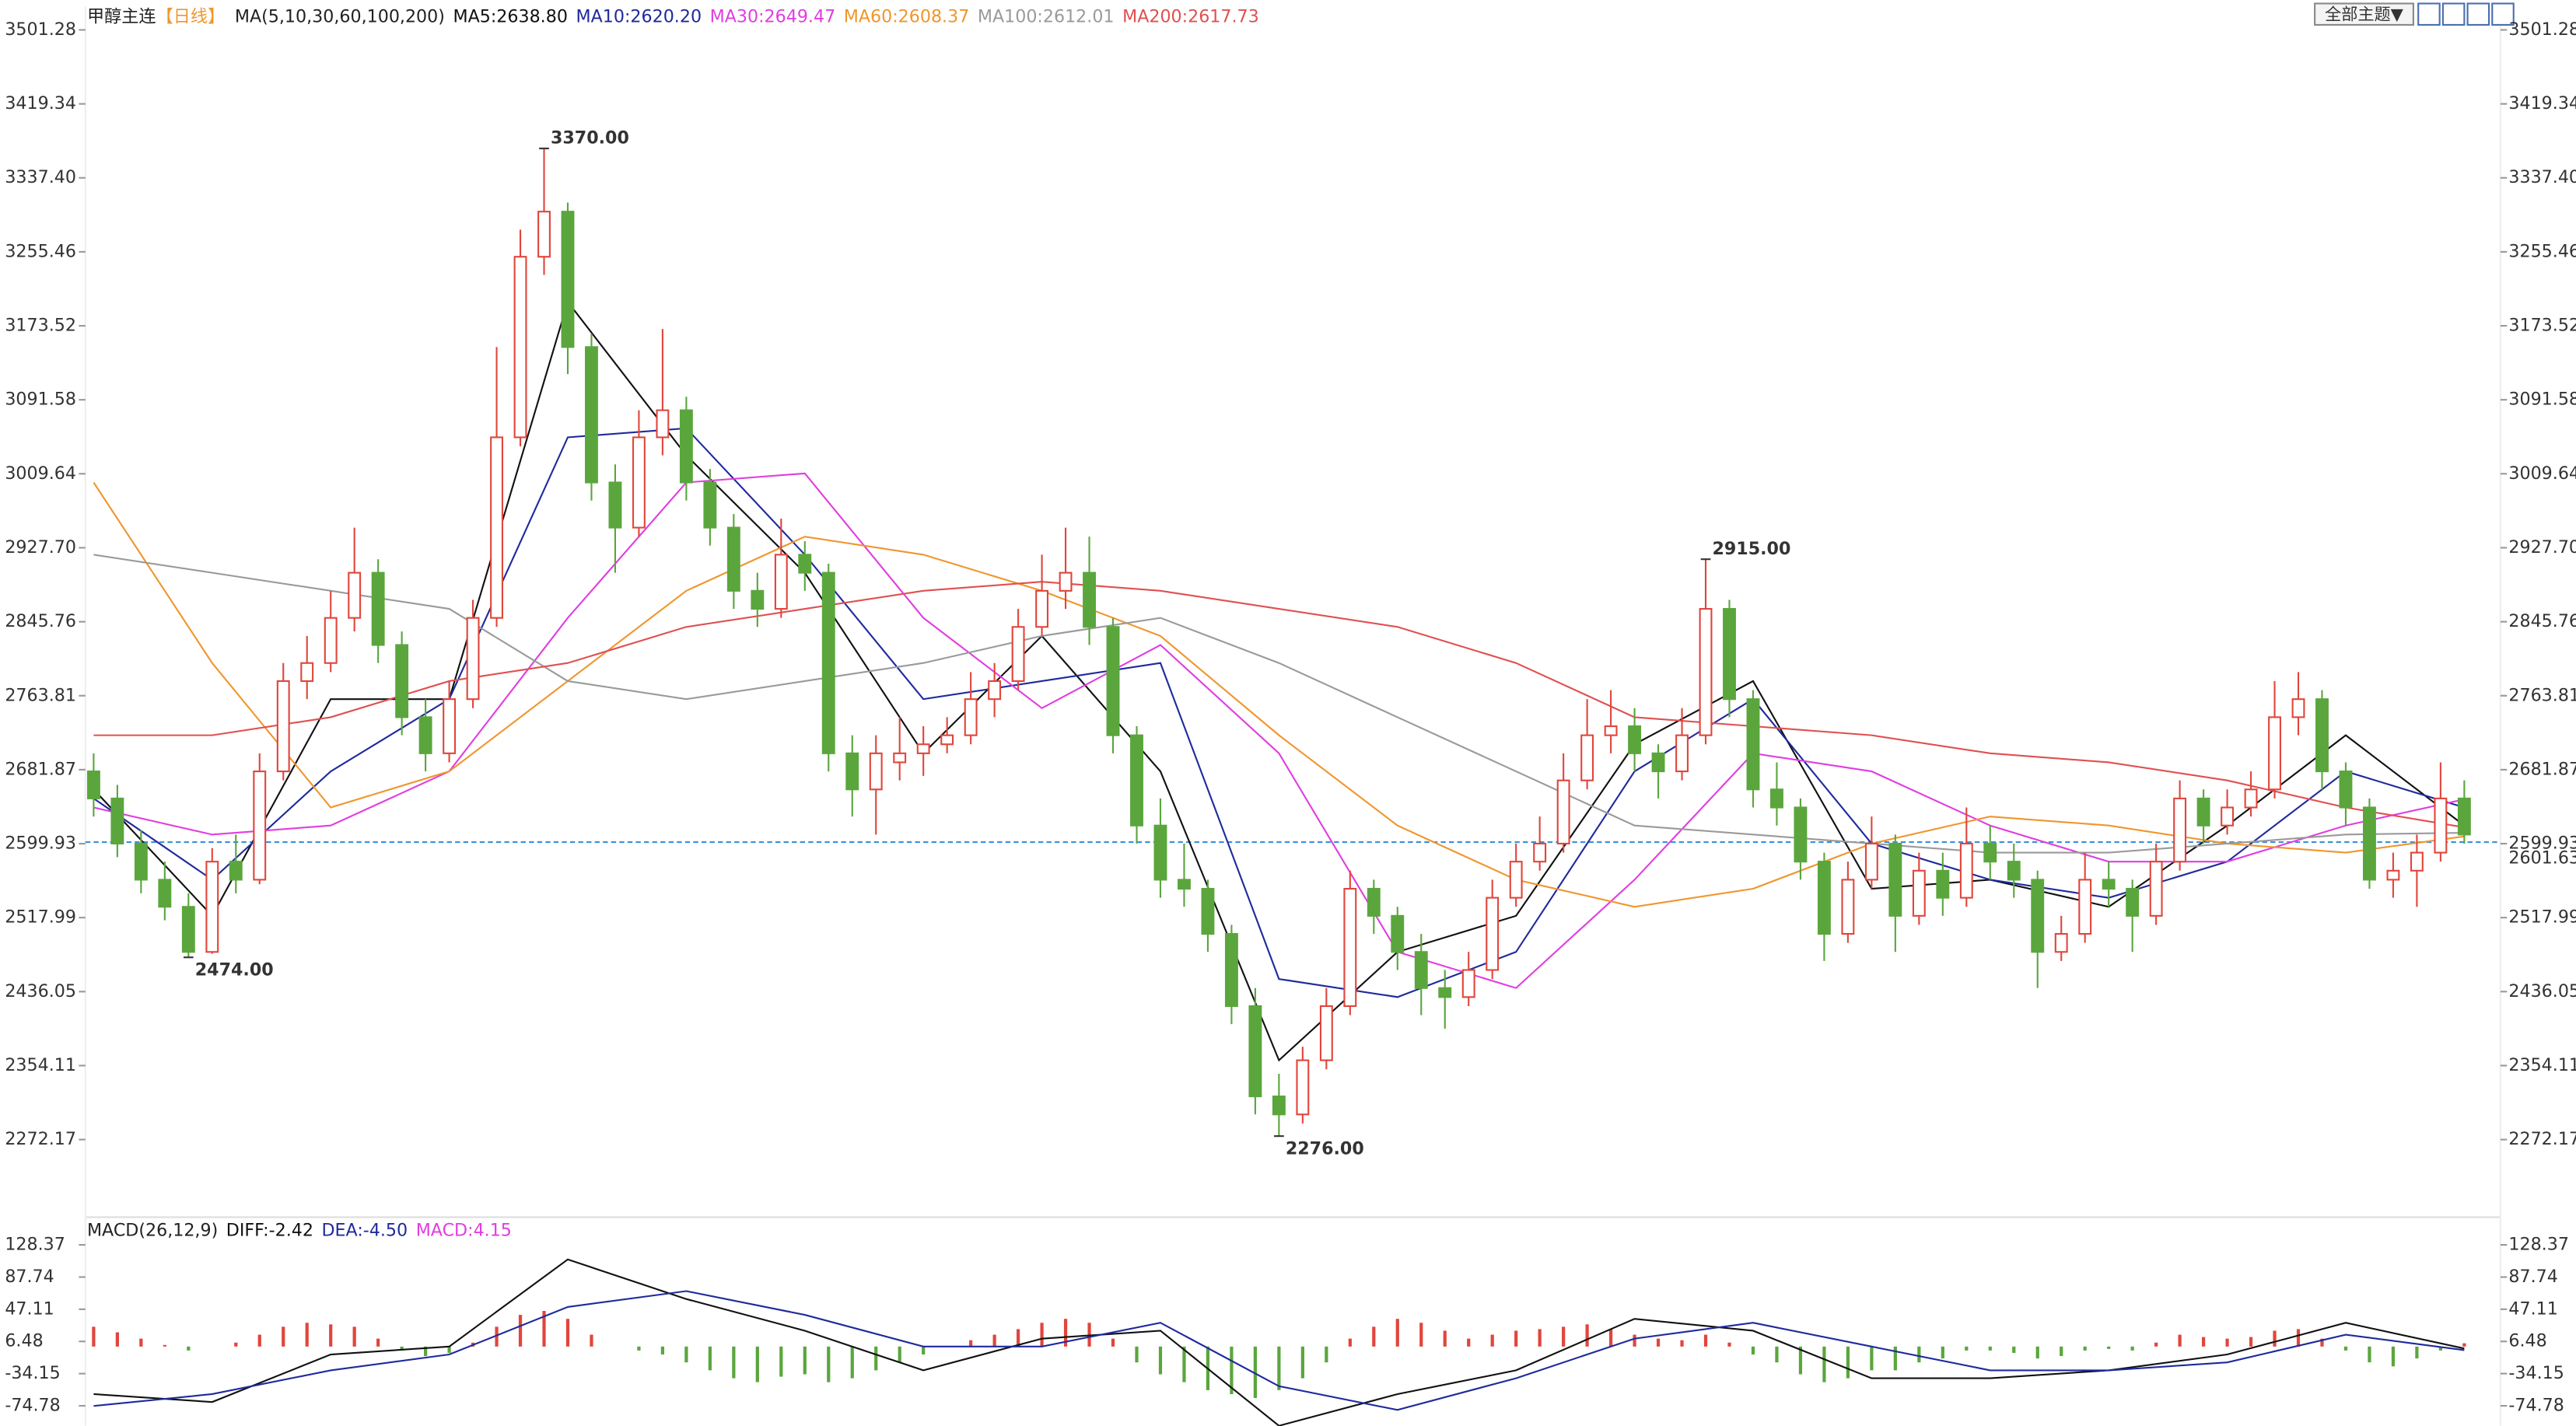 The image size is (2576, 1426). I want to click on y-tick-label: -74.78, so click(33, 1406).